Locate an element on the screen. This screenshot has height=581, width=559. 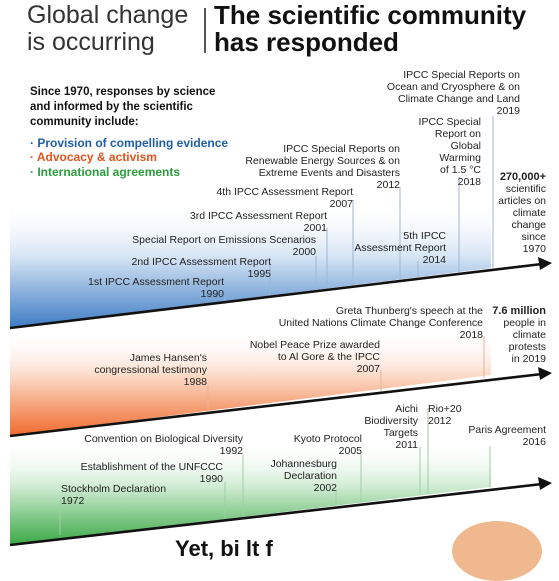
event-kyoto: Kyoto Protocol 2005 is located at coordinates (327, 445).